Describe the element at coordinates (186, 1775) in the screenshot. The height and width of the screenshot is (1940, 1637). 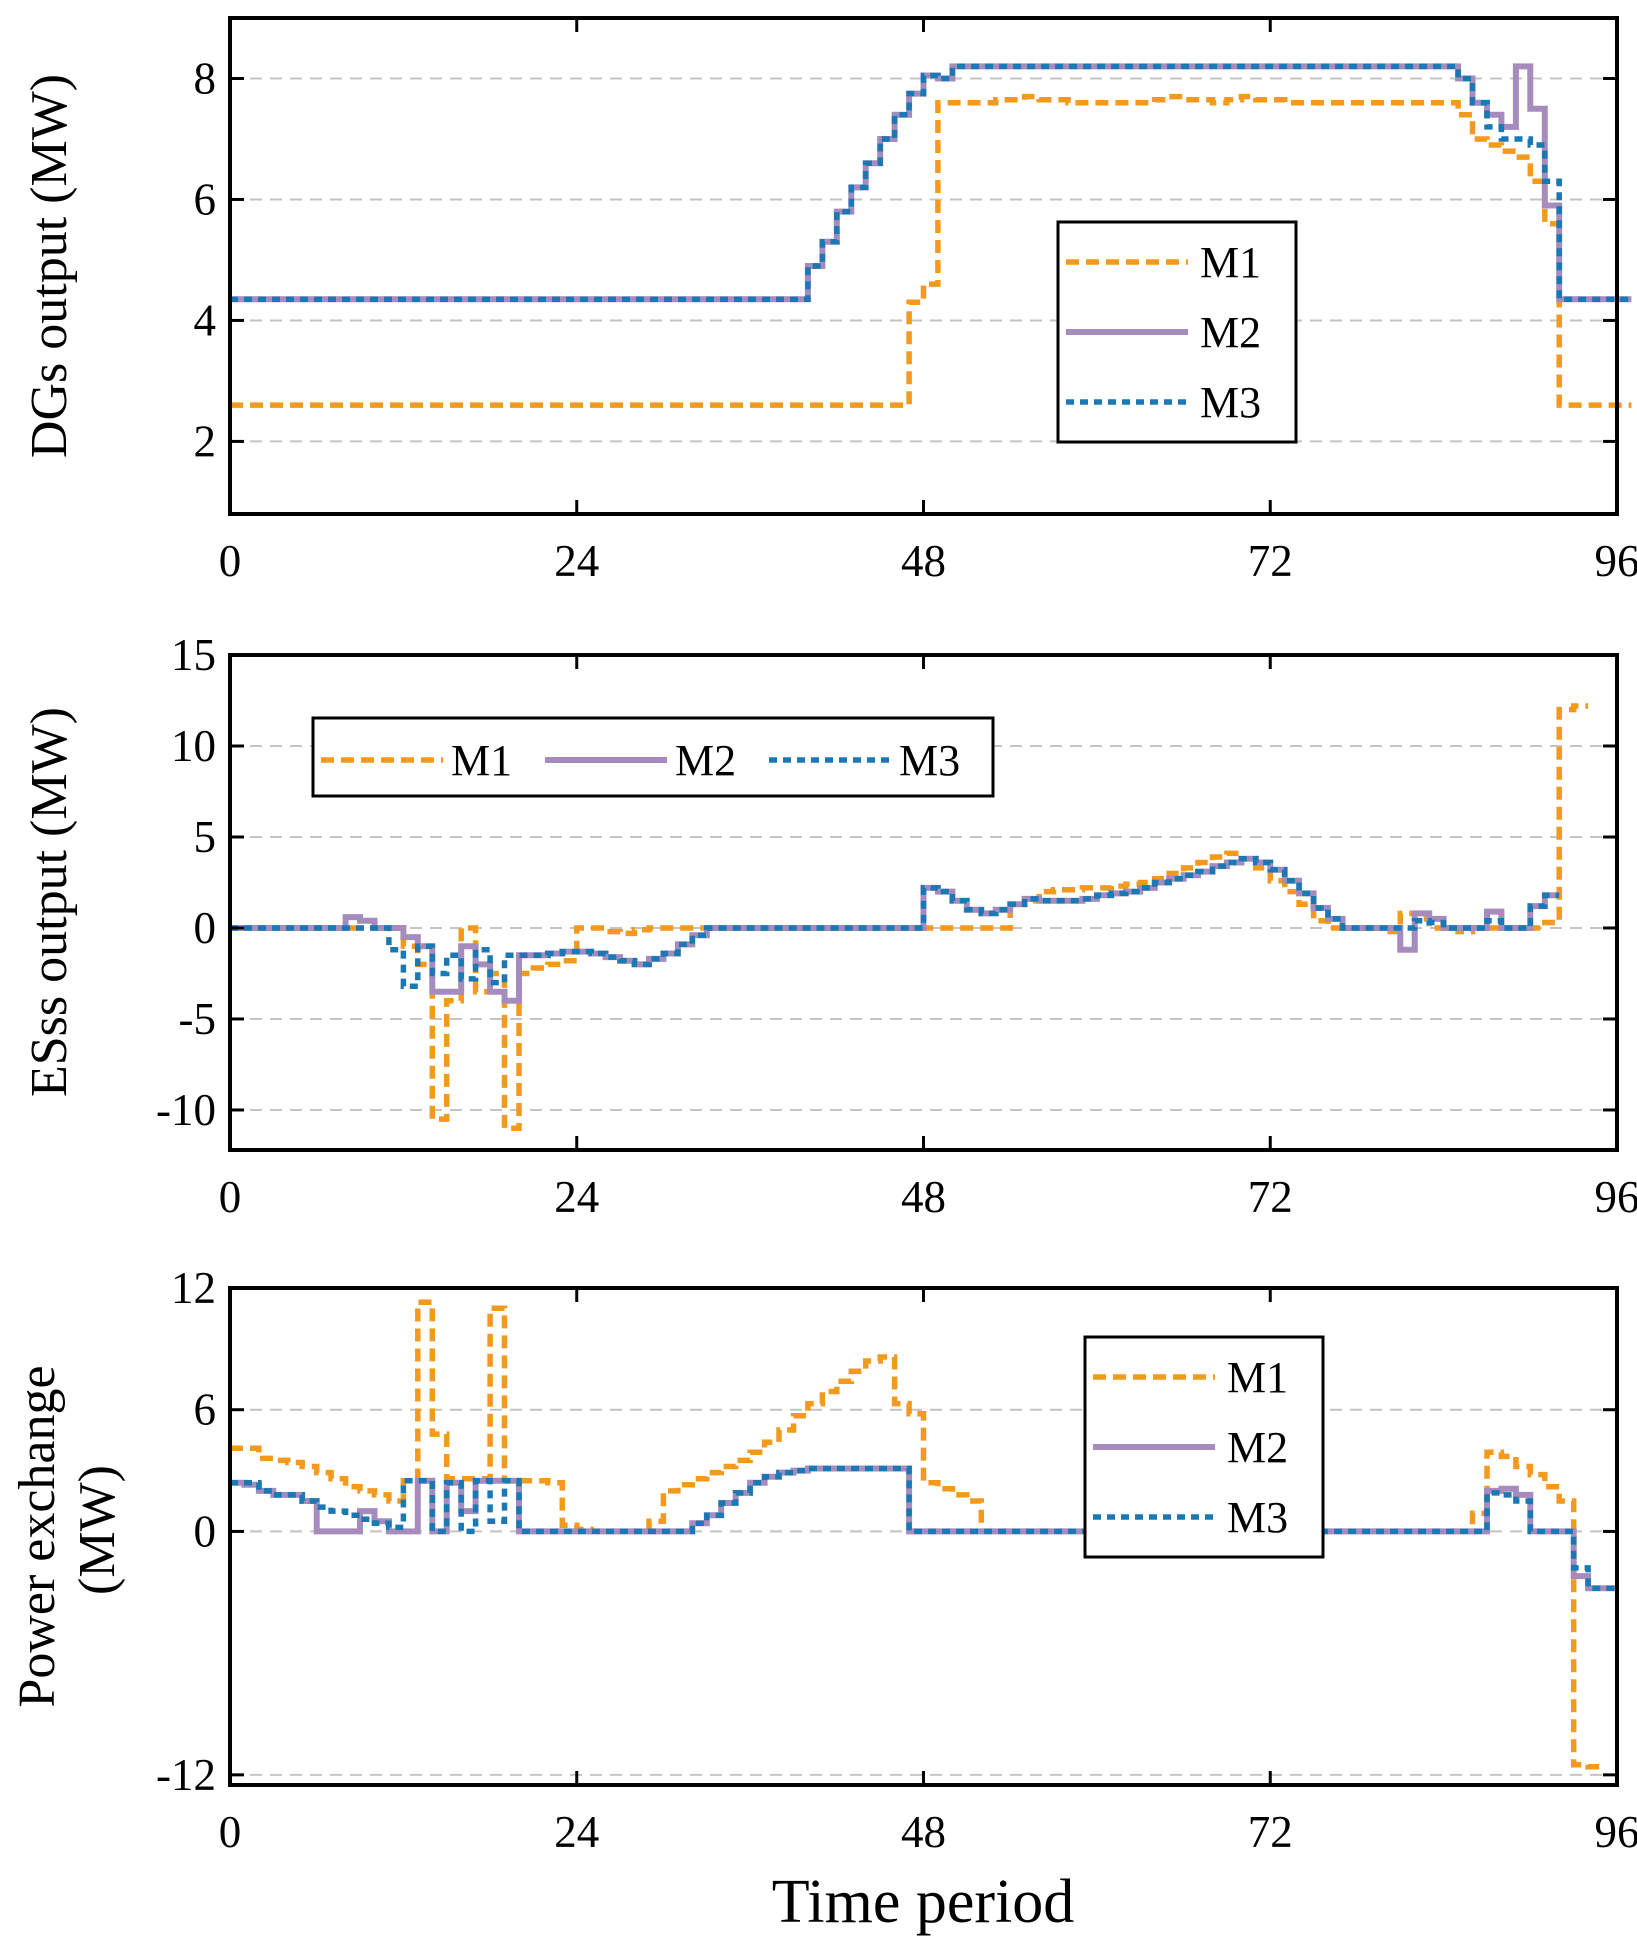
I see `y-tick-label: -12` at that location.